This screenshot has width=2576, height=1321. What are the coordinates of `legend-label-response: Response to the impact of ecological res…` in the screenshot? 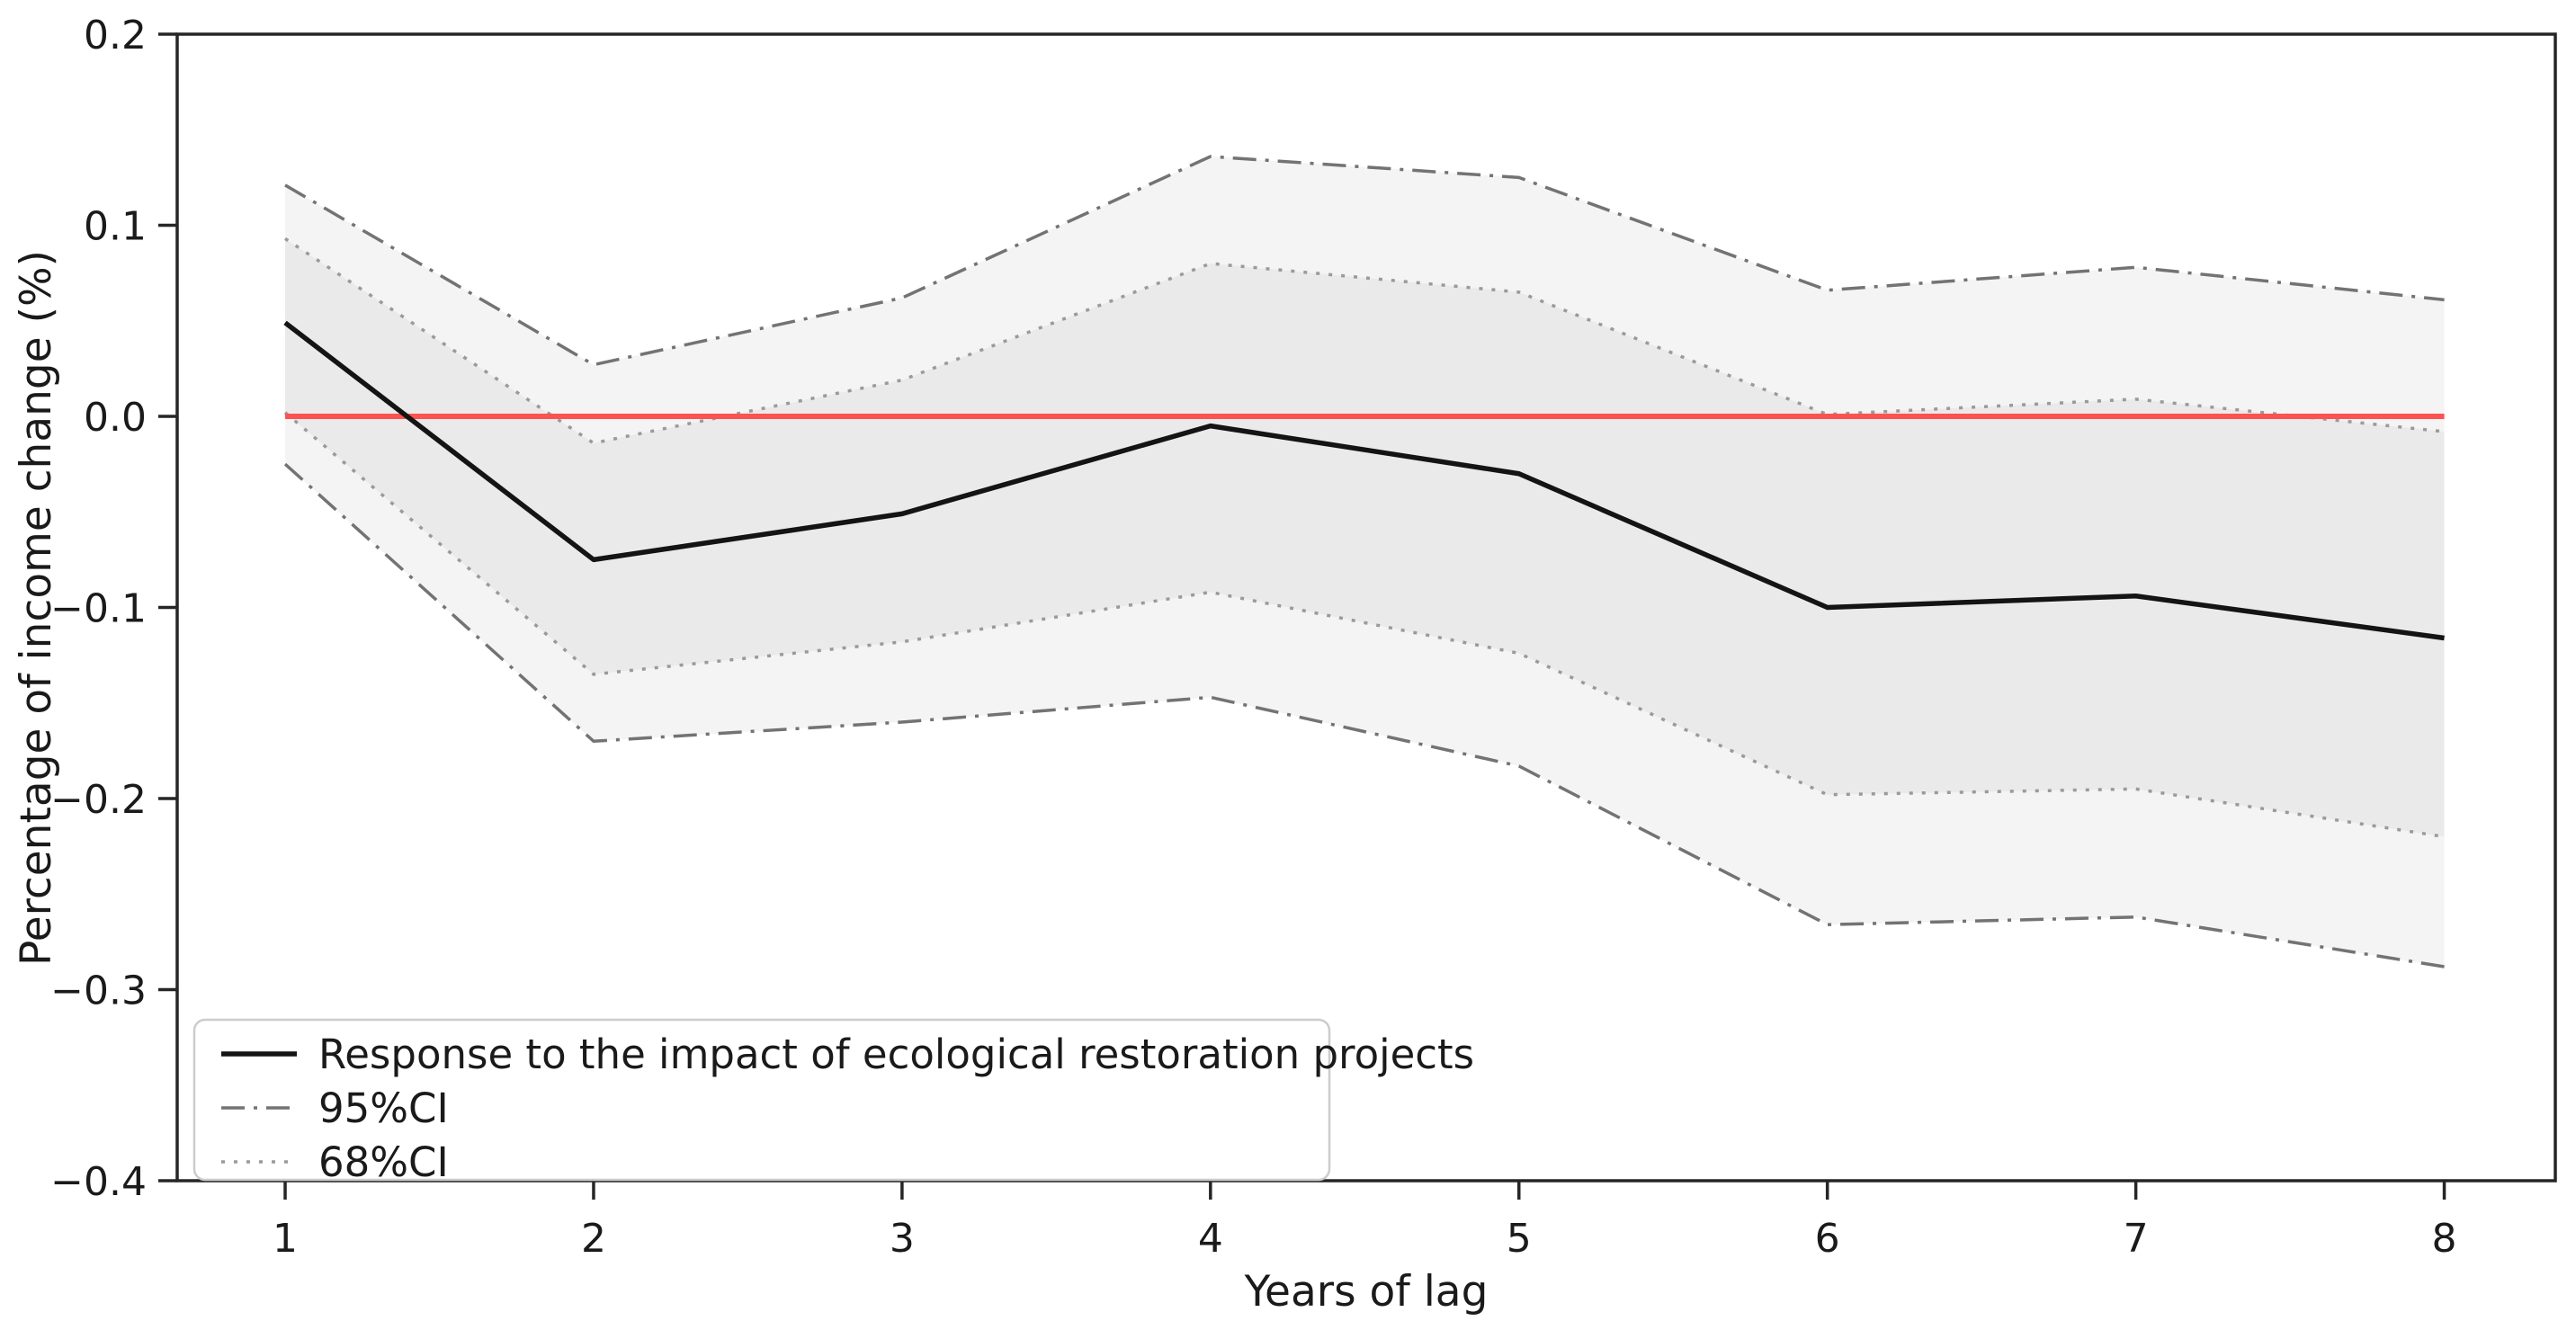 It's located at (896, 1055).